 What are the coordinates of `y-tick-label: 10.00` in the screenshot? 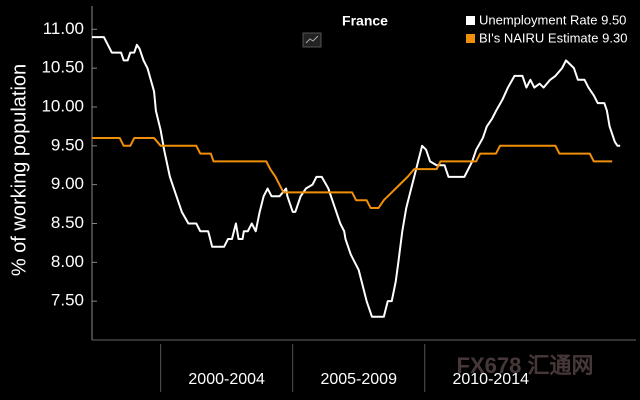 It's located at (62, 105).